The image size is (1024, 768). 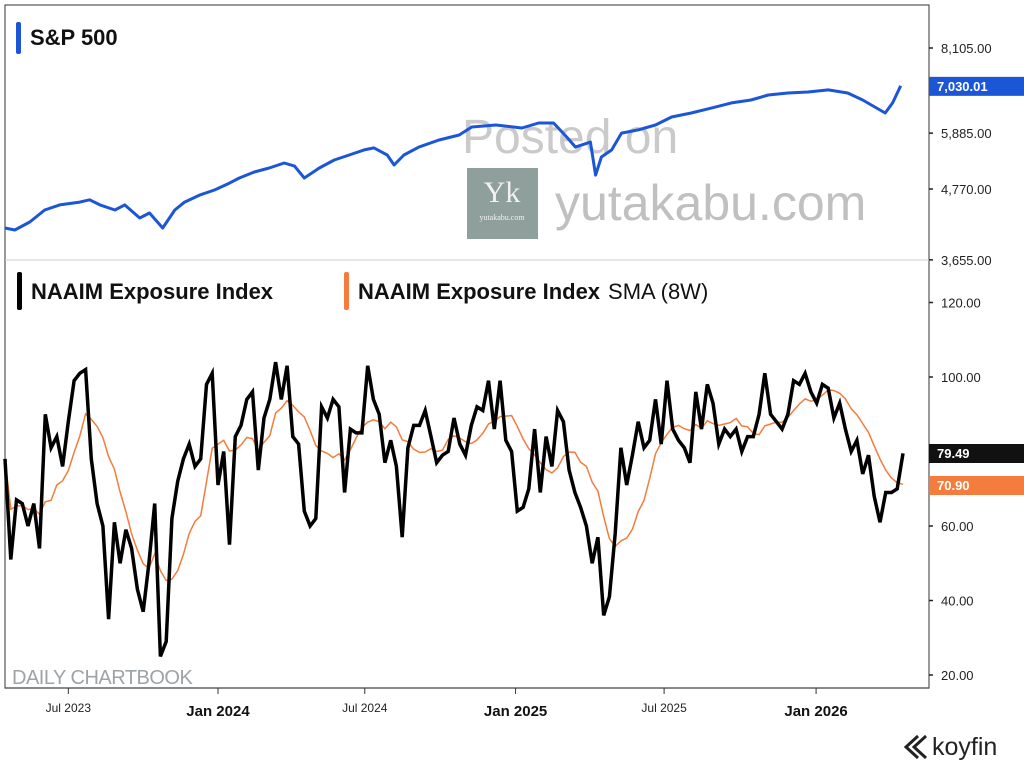 I want to click on watermark-posted-on: Posted on, so click(x=570, y=137).